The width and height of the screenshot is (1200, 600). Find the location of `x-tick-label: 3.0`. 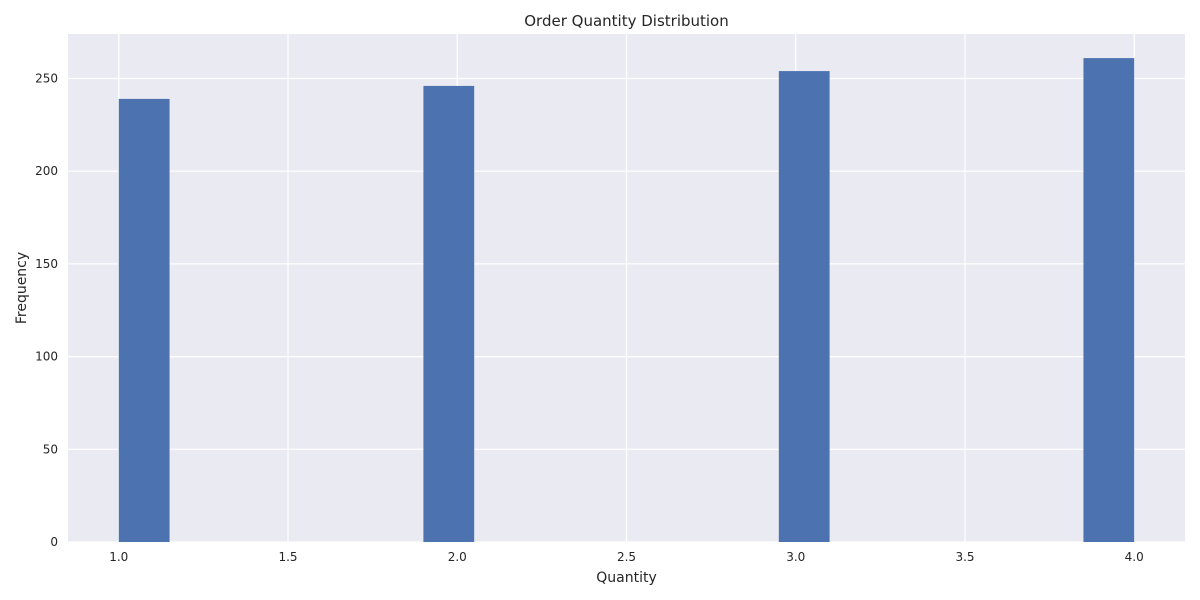

x-tick-label: 3.0 is located at coordinates (795, 557).